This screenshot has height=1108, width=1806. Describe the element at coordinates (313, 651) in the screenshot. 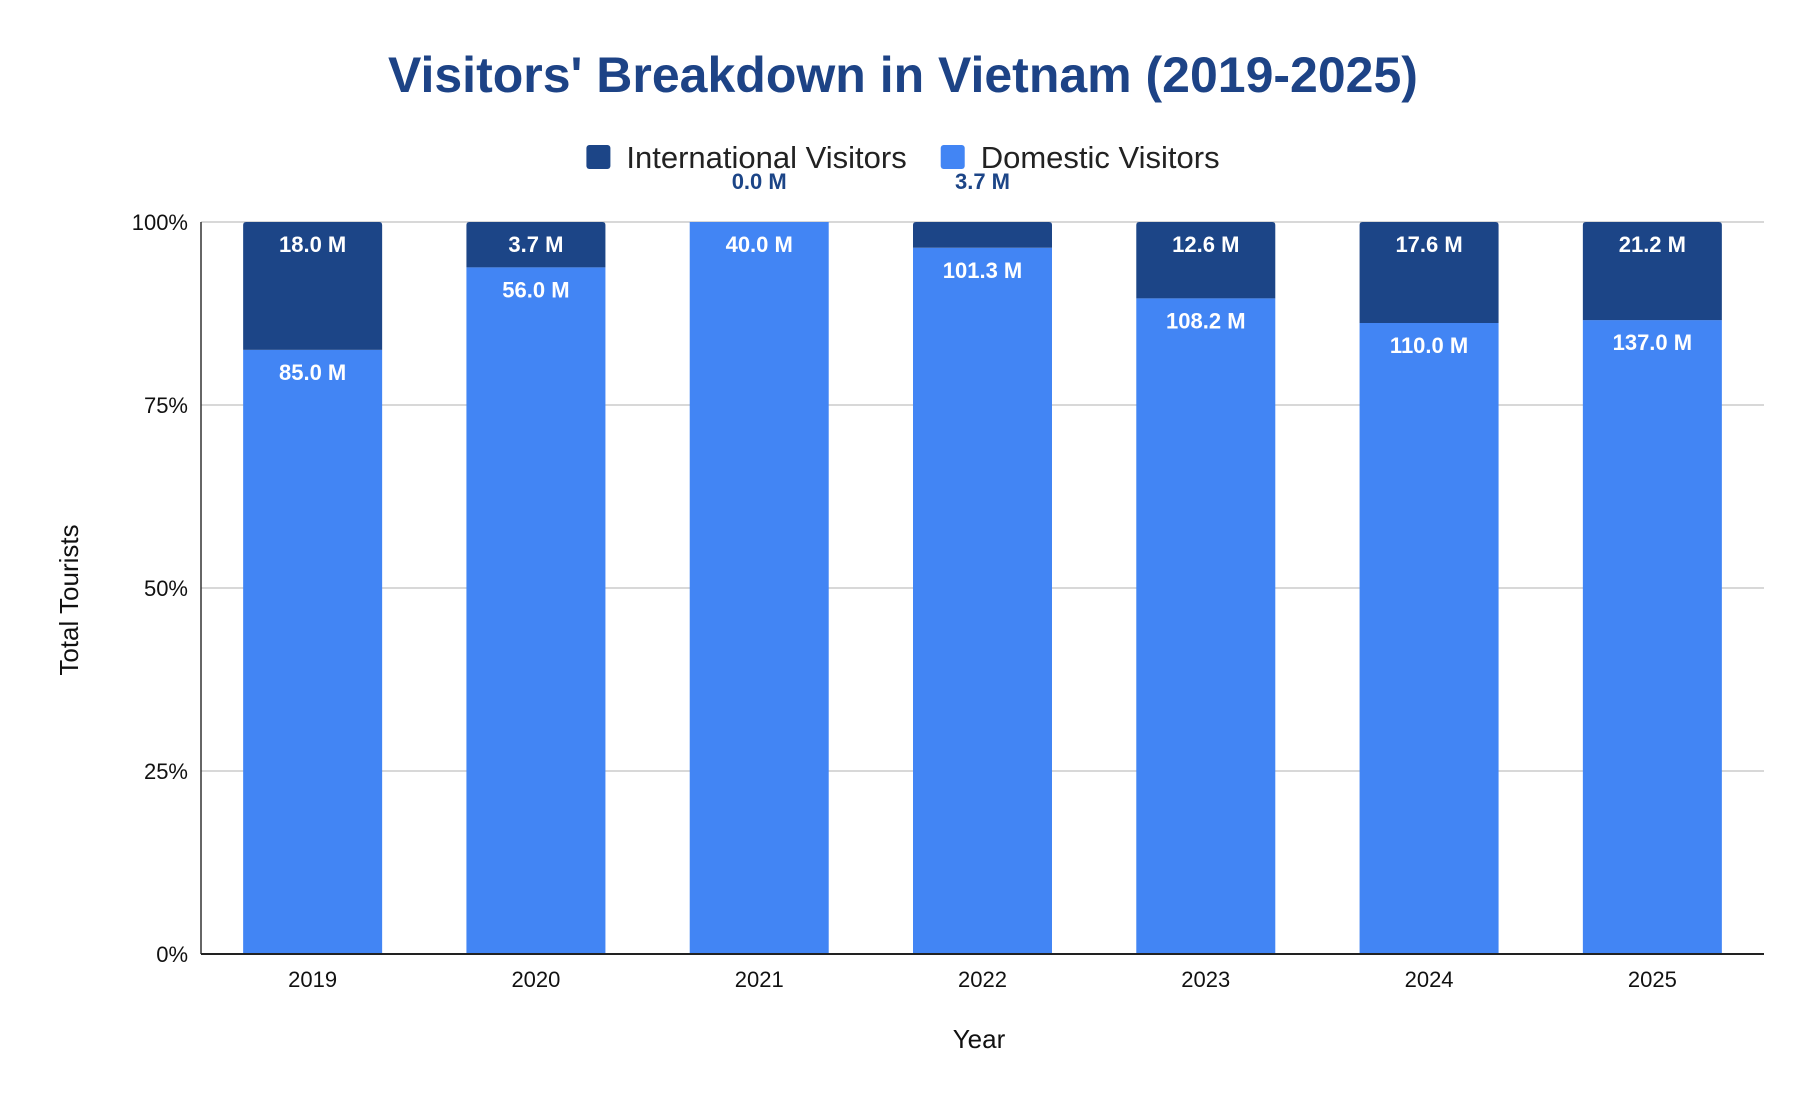

I see `bar-domestic-2019` at that location.